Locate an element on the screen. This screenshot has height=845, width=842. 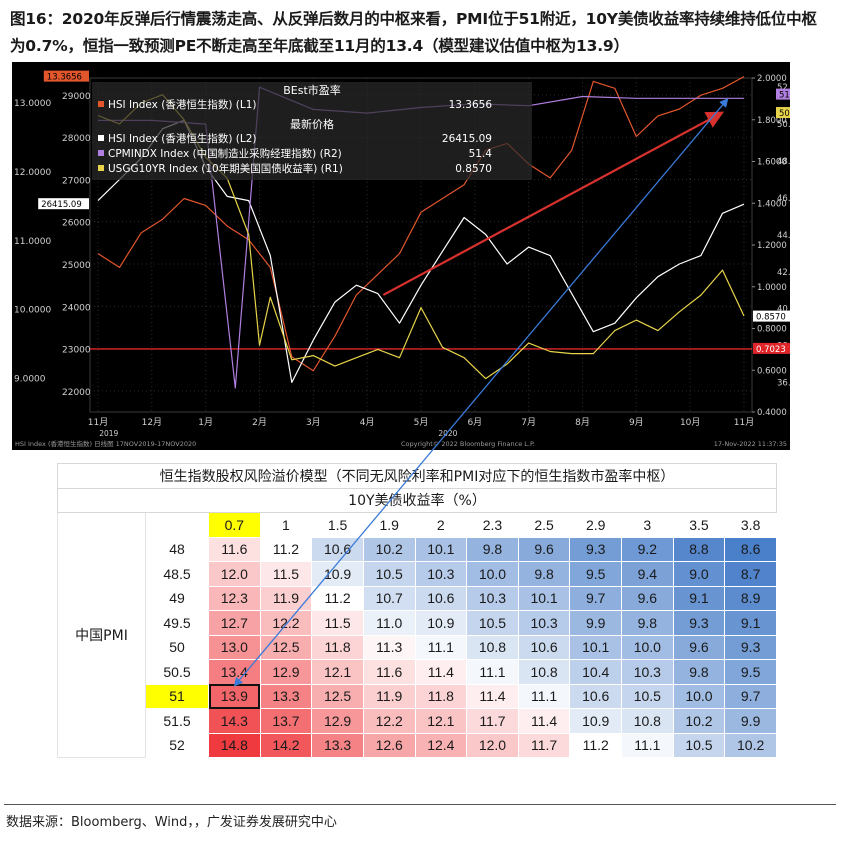
pe-axis-tick: 10.0000 is located at coordinates (32, 311).